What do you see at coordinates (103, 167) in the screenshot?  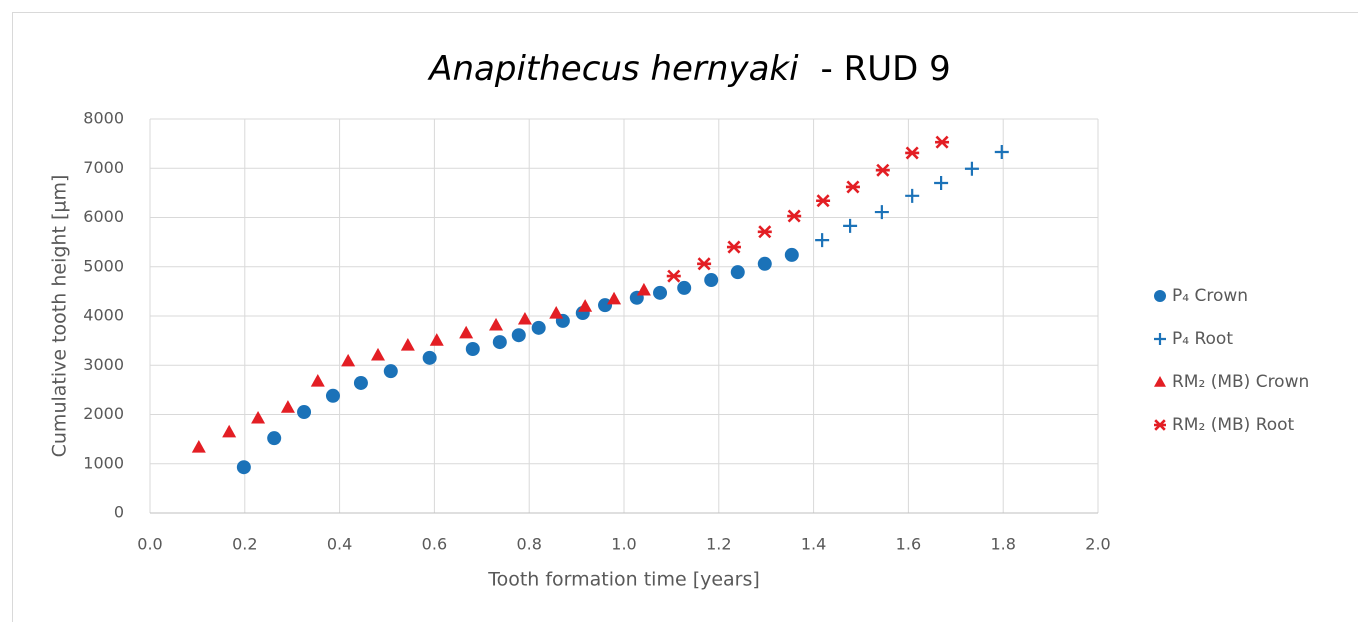 I see `y-tick-label: 7000` at bounding box center [103, 167].